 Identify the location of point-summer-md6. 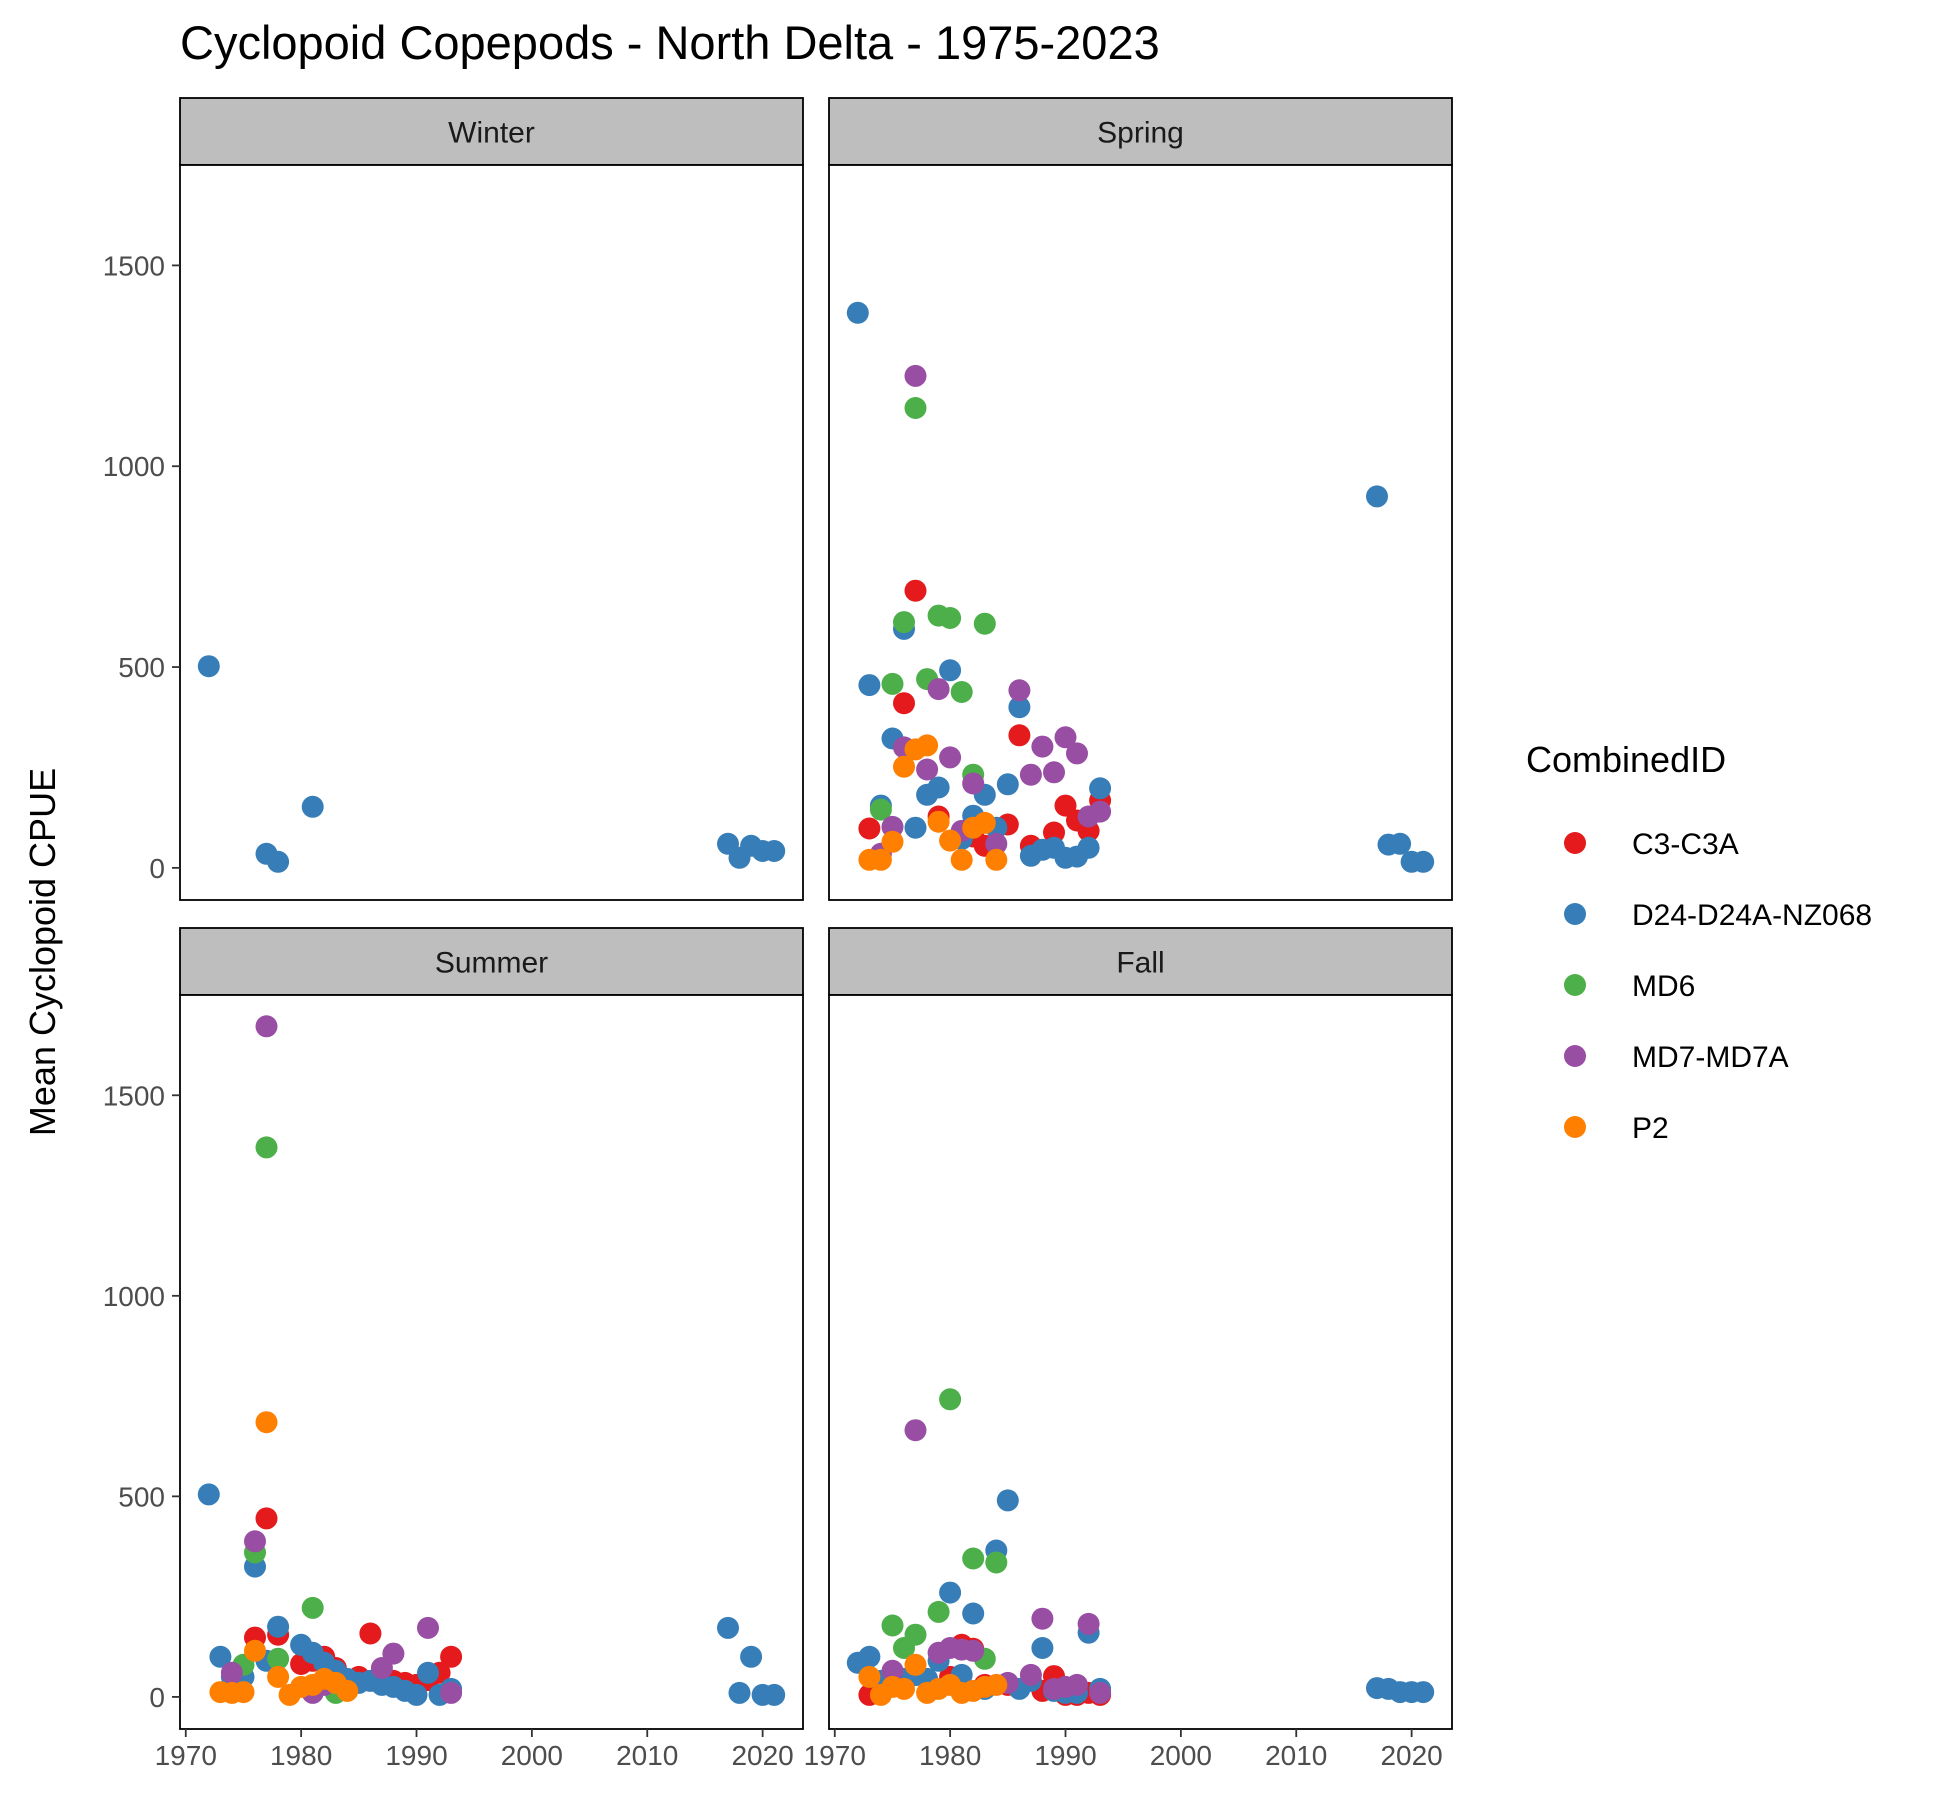
(312, 1607).